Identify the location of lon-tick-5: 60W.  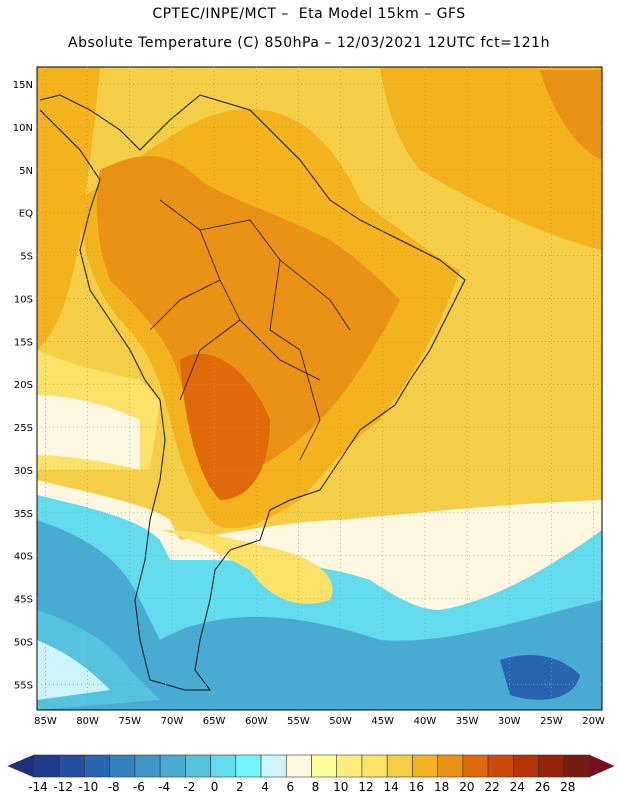
(256, 721).